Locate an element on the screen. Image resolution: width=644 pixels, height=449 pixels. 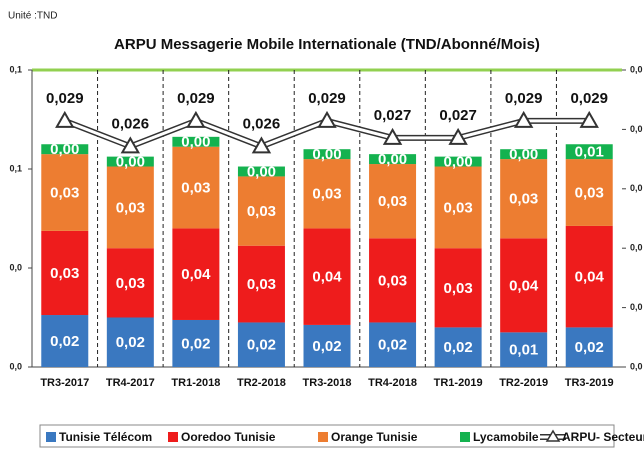
x-tick-label: TR1-2018 is located at coordinates (195, 383).